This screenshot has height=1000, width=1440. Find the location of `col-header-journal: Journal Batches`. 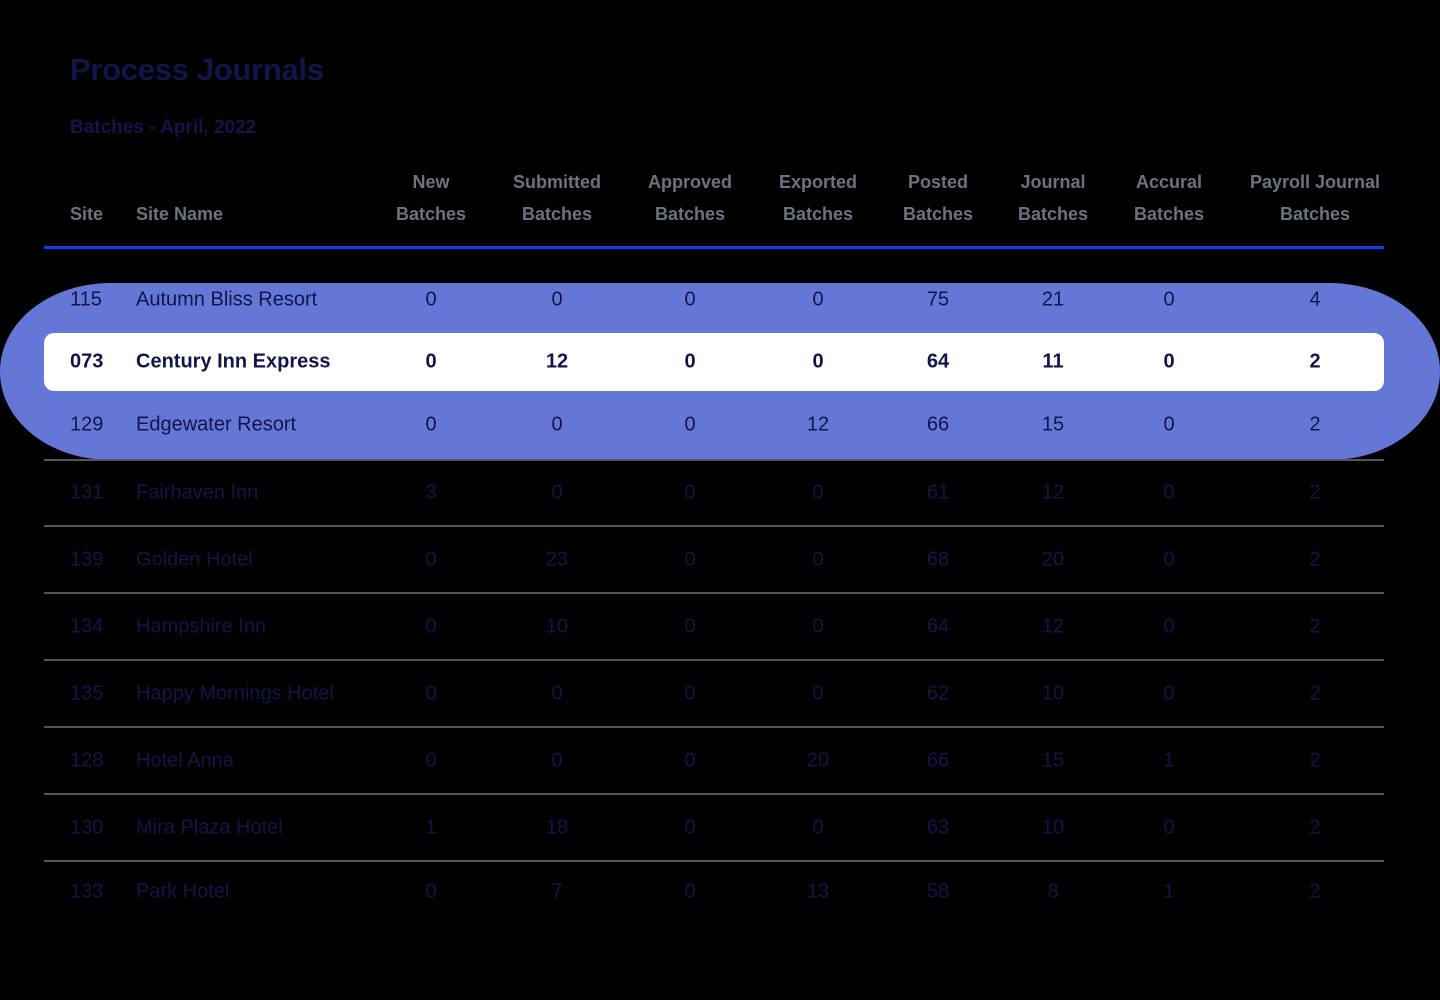

col-header-journal: Journal Batches is located at coordinates (1053, 198).